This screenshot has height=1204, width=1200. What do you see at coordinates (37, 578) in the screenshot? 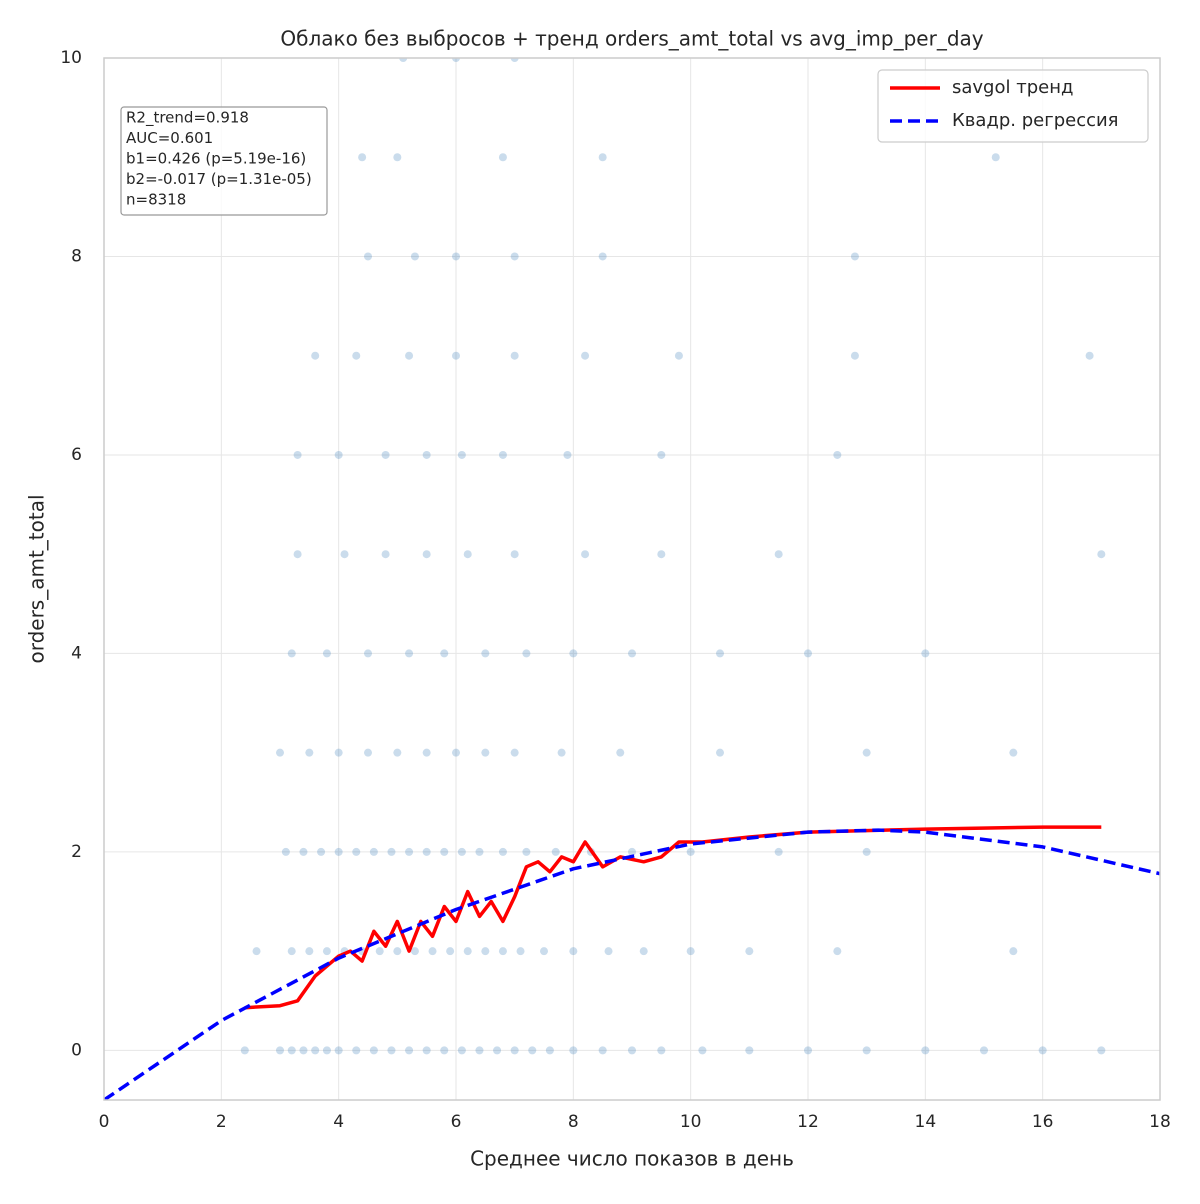
I see `y-axis-label: orders_amt_total` at bounding box center [37, 578].